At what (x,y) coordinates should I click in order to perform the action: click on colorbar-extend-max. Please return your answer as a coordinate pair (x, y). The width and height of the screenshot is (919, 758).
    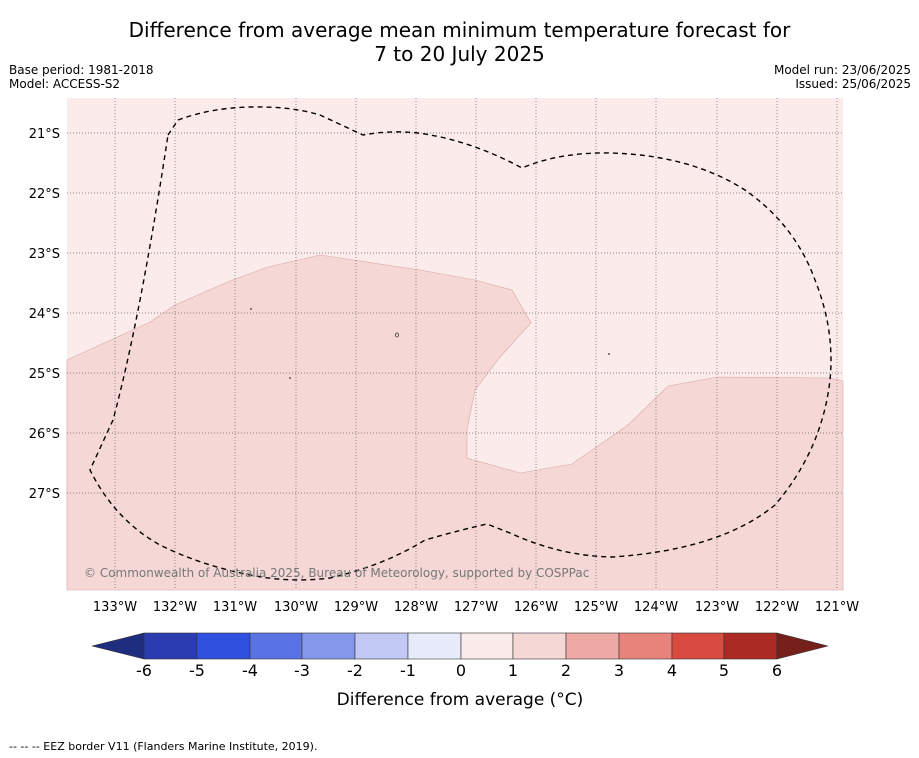
    Looking at the image, I should click on (802, 646).